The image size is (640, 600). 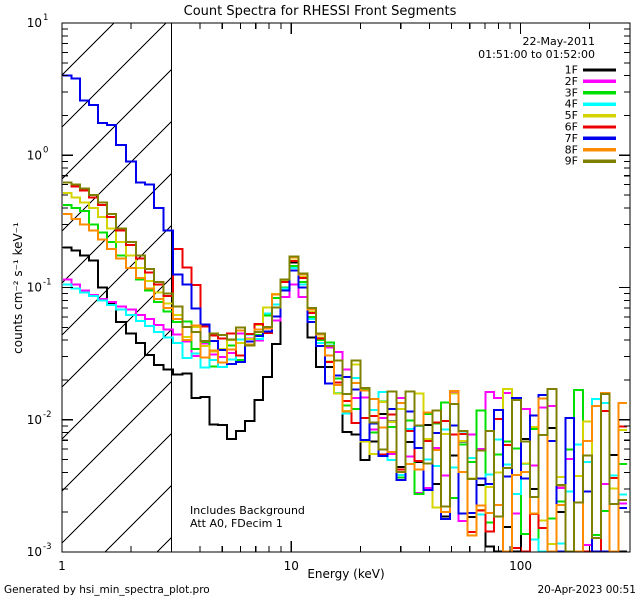 I want to click on legend-label-2f: 2F, so click(x=571, y=81).